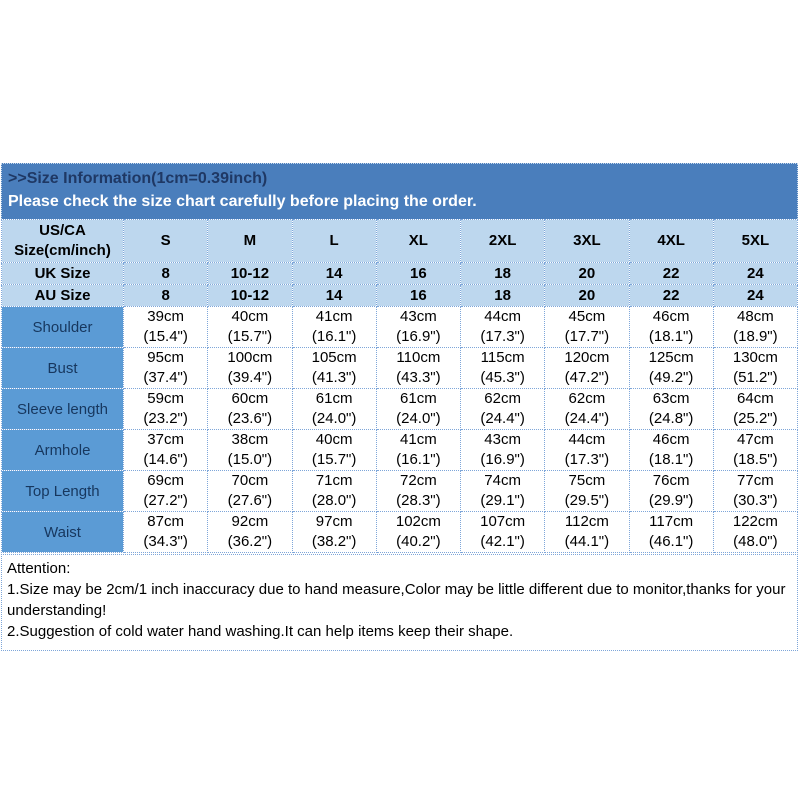  What do you see at coordinates (62, 491) in the screenshot?
I see `row-label-top-length: Top Length` at bounding box center [62, 491].